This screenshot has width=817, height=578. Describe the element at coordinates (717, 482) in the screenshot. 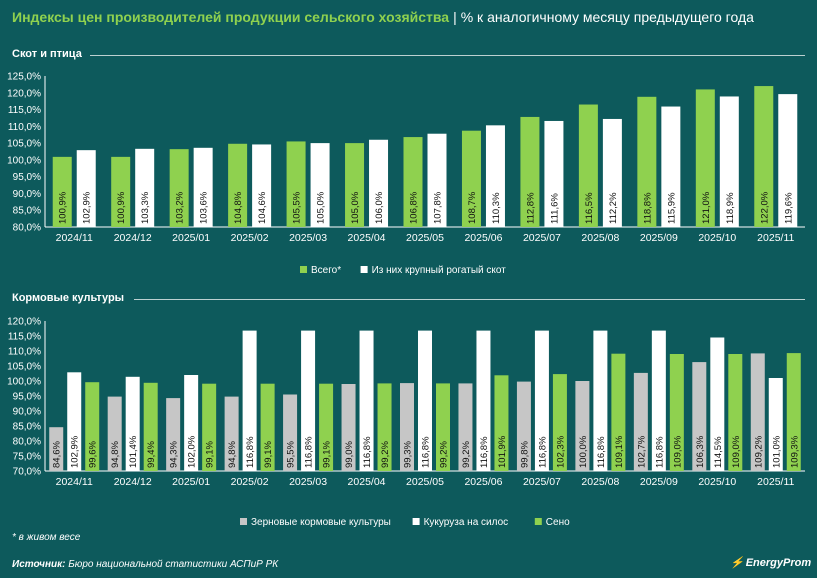

I see `chart2-xtick-label: 2025/10` at that location.